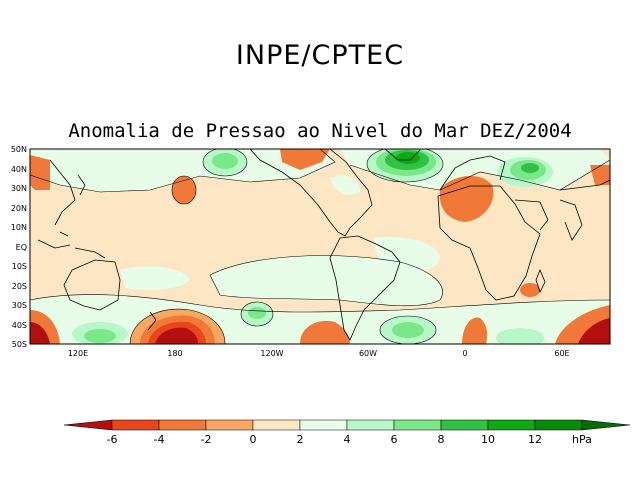  What do you see at coordinates (407, 255) in the screenshot?
I see `field-south-atlantic-positive` at bounding box center [407, 255].